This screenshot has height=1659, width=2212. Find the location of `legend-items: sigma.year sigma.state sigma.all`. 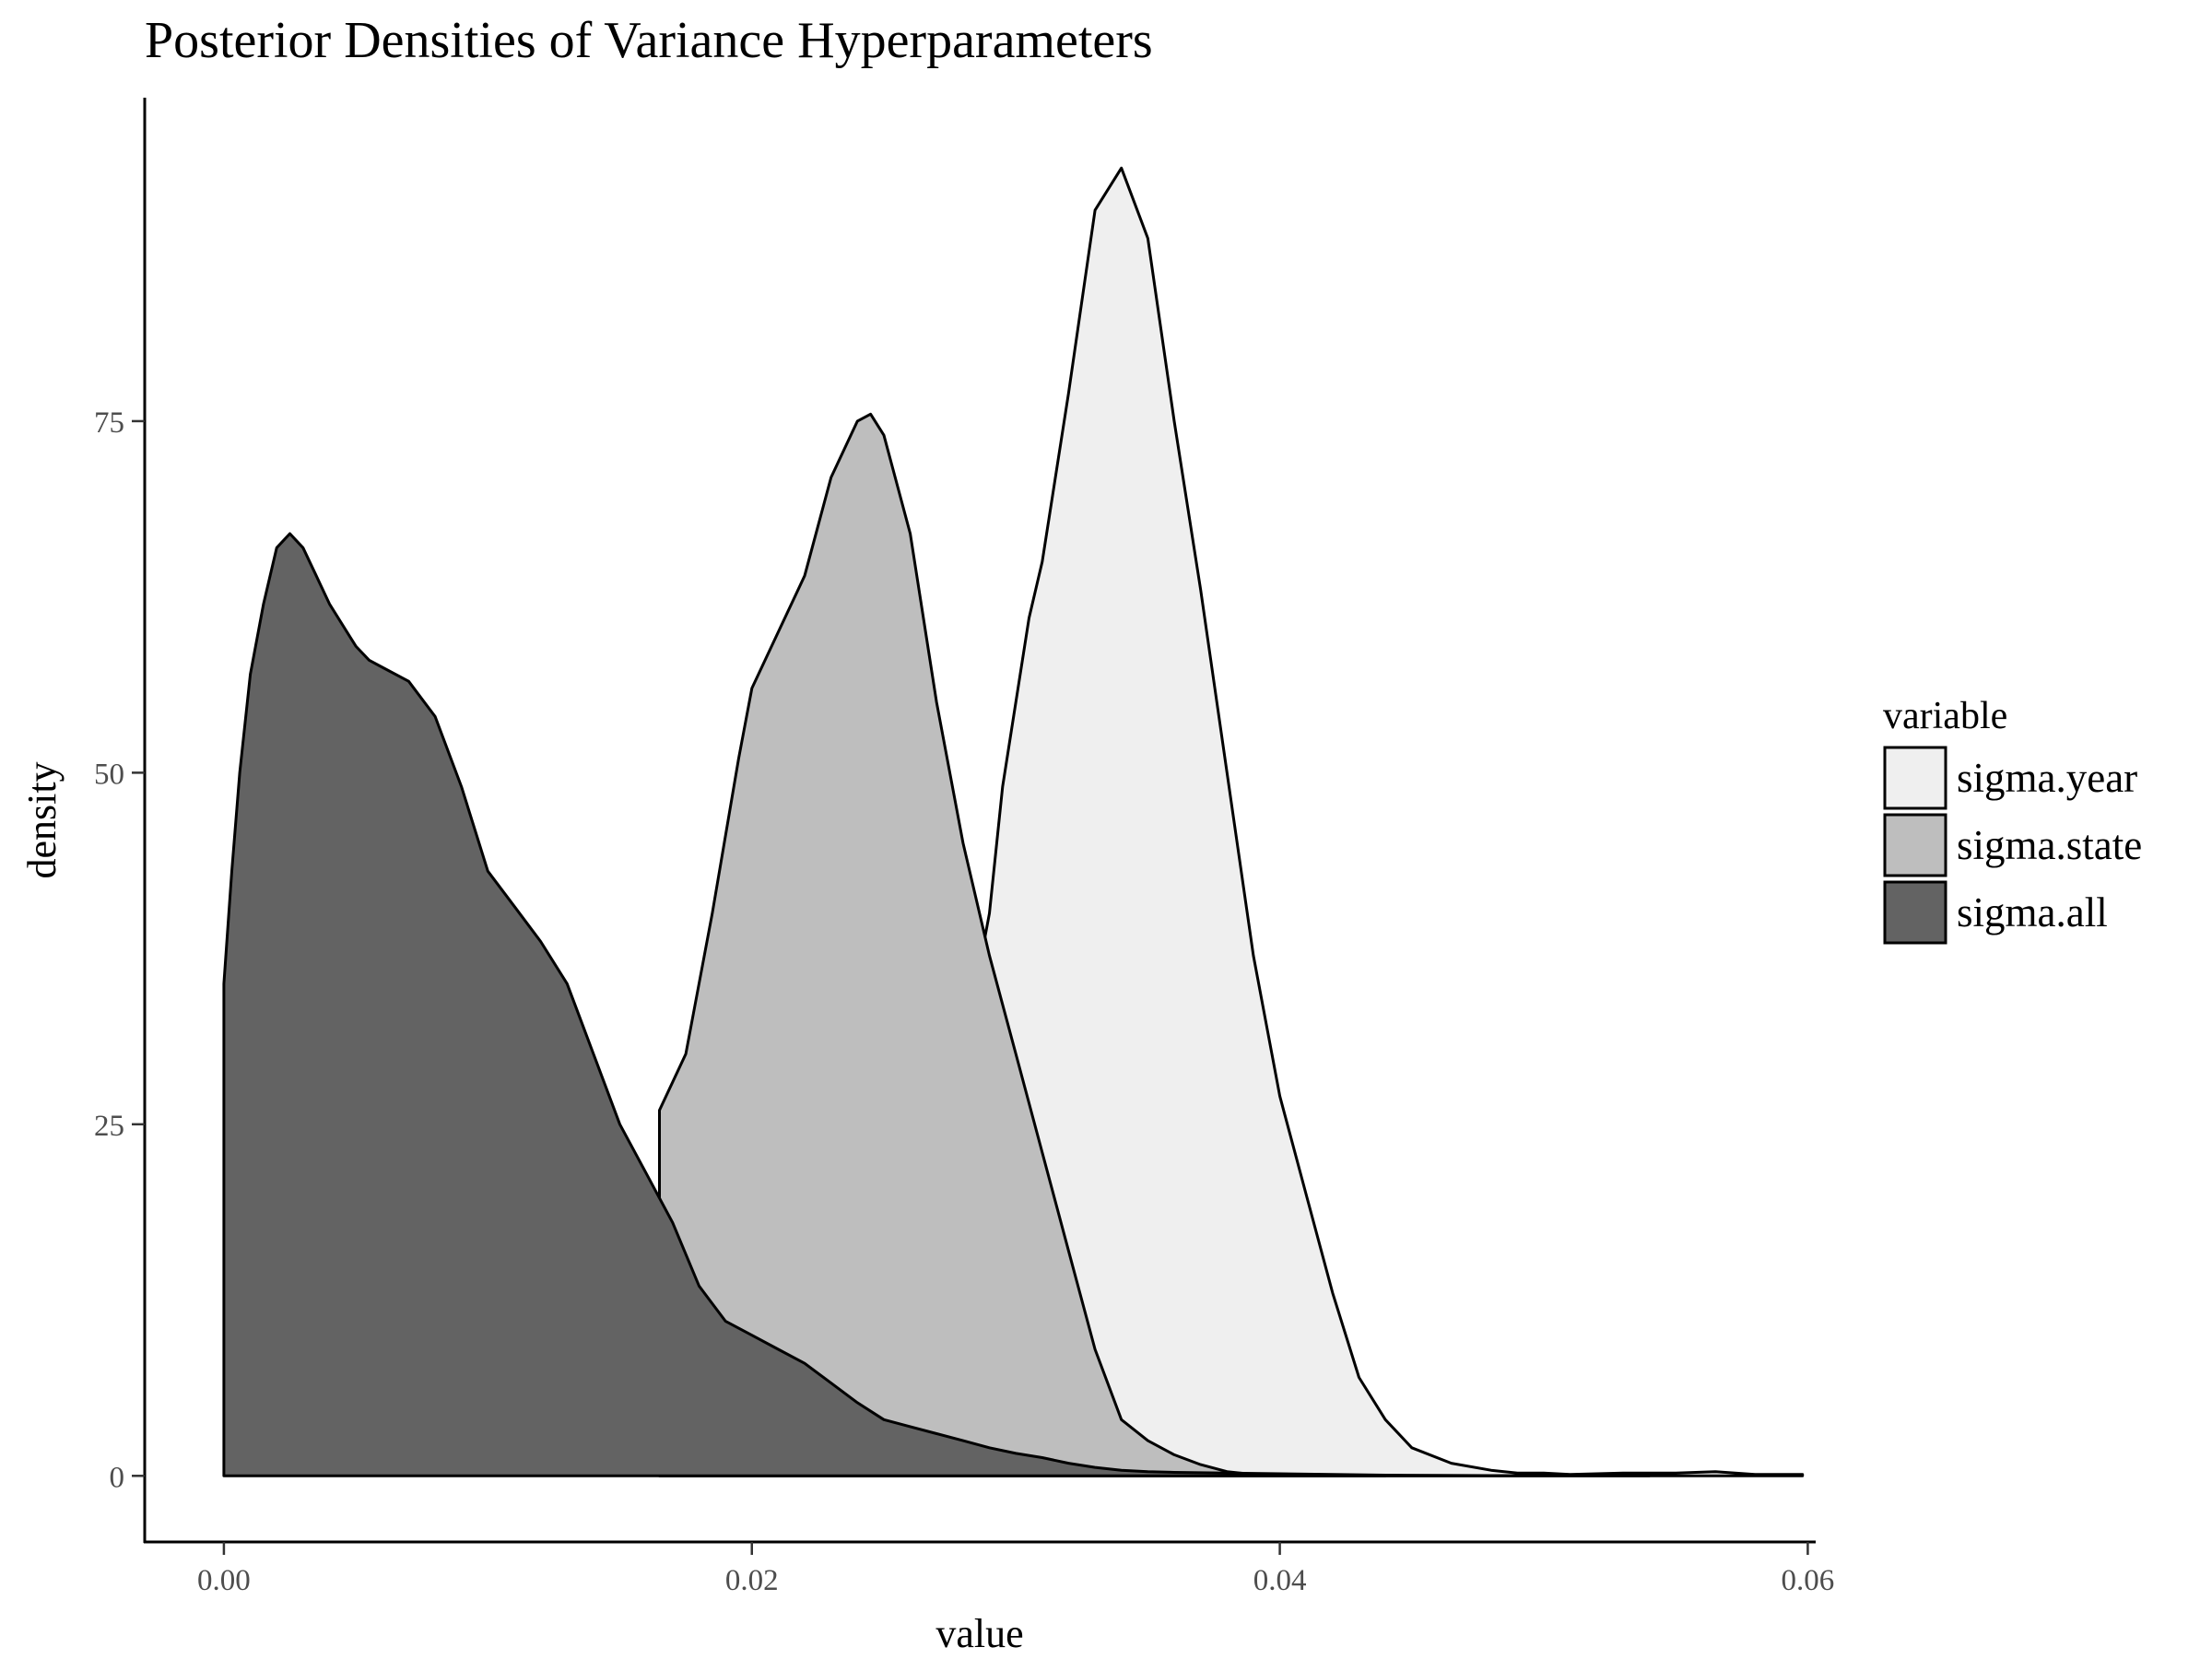

legend-items: sigma.year sigma.state sigma.all is located at coordinates (2012, 845).